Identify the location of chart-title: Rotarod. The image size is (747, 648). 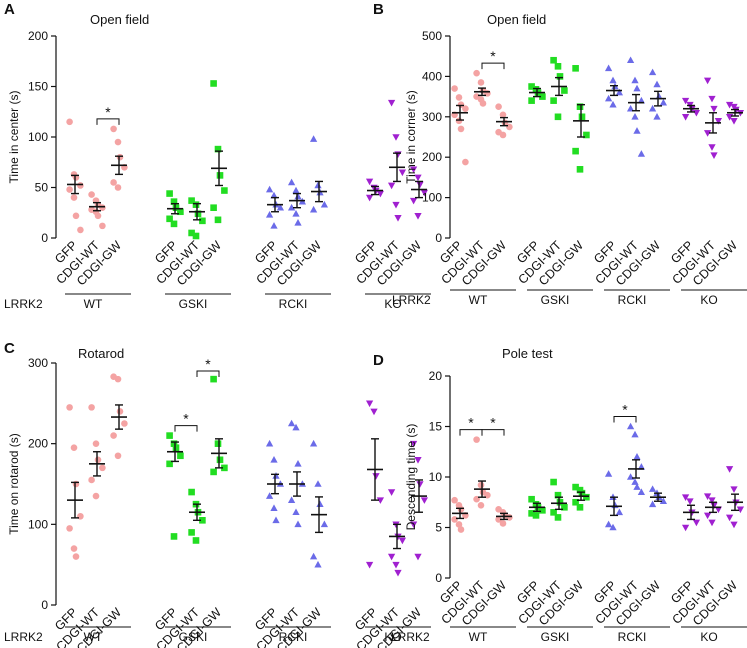
(101, 353).